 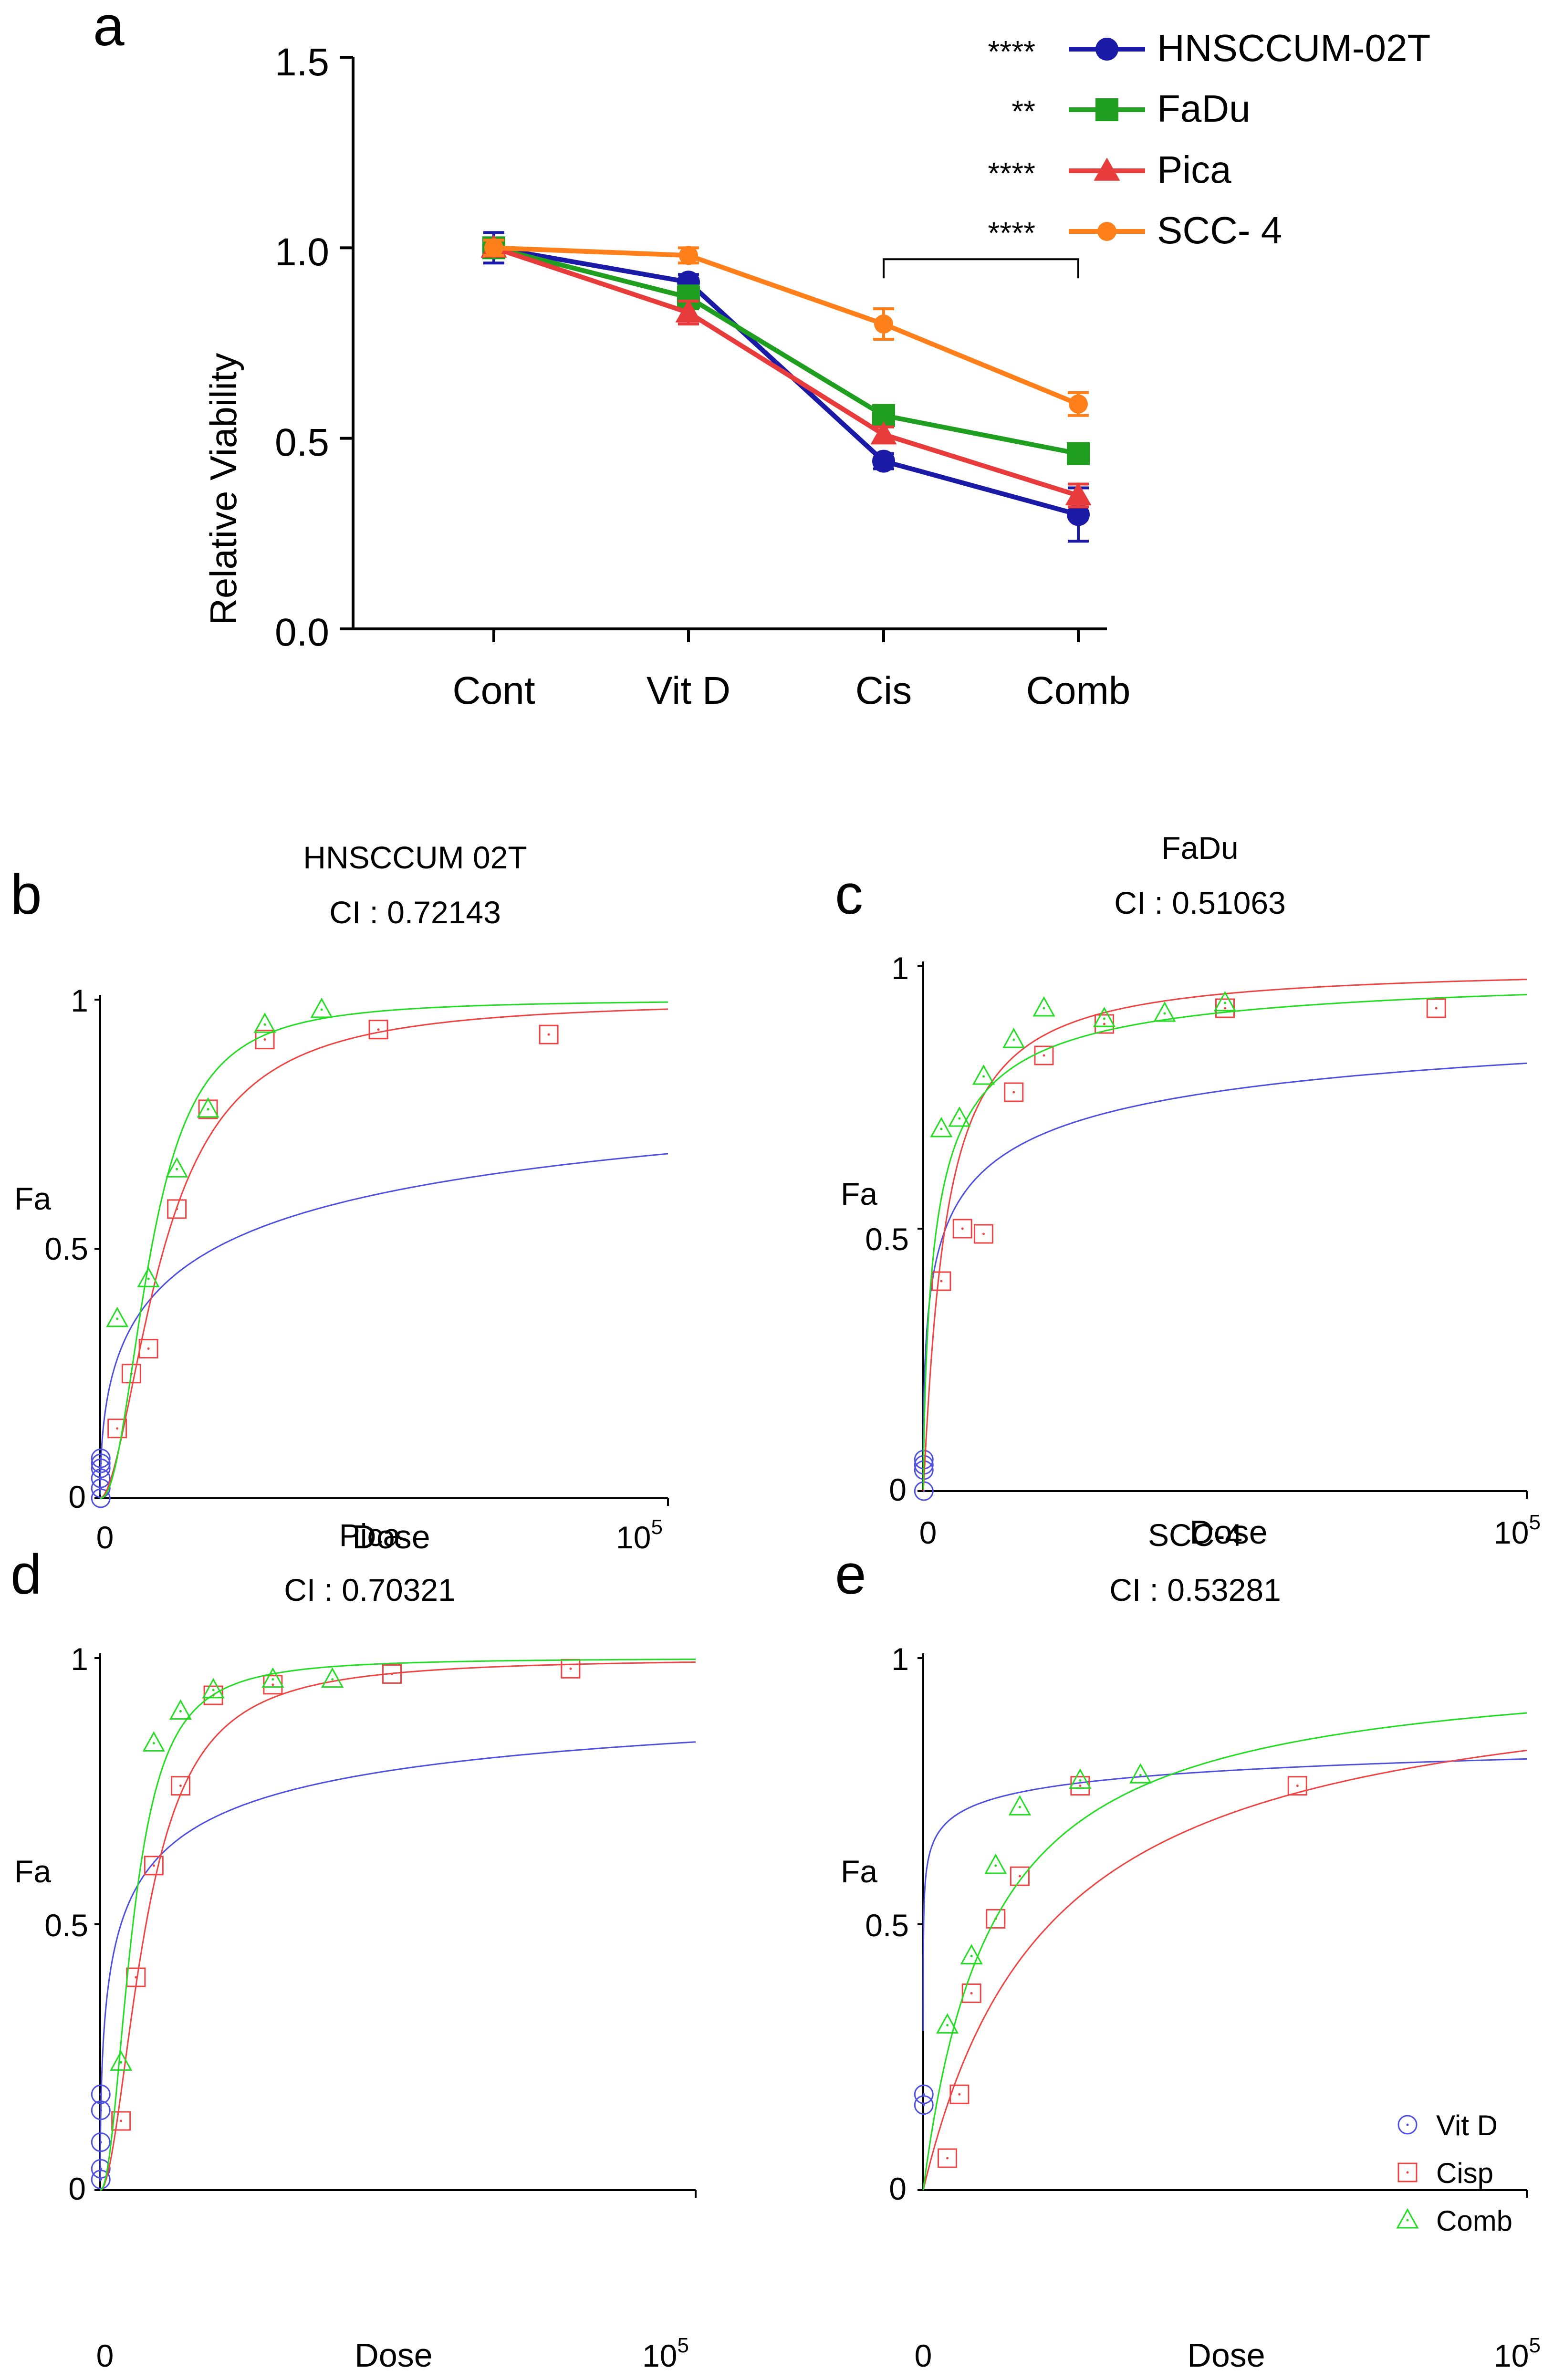 What do you see at coordinates (900, 1659) in the screenshot?
I see `panel-e-ytick-1: 1` at bounding box center [900, 1659].